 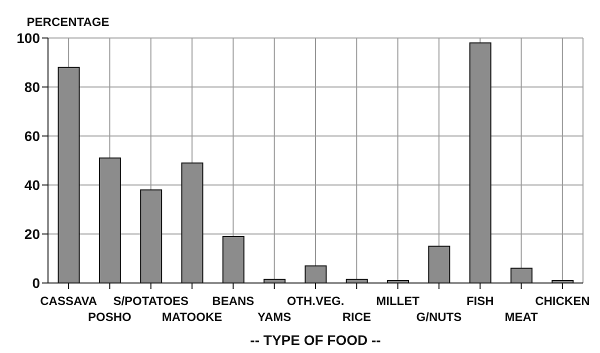 What do you see at coordinates (32, 86) in the screenshot?
I see `y-tick-label: 80` at bounding box center [32, 86].